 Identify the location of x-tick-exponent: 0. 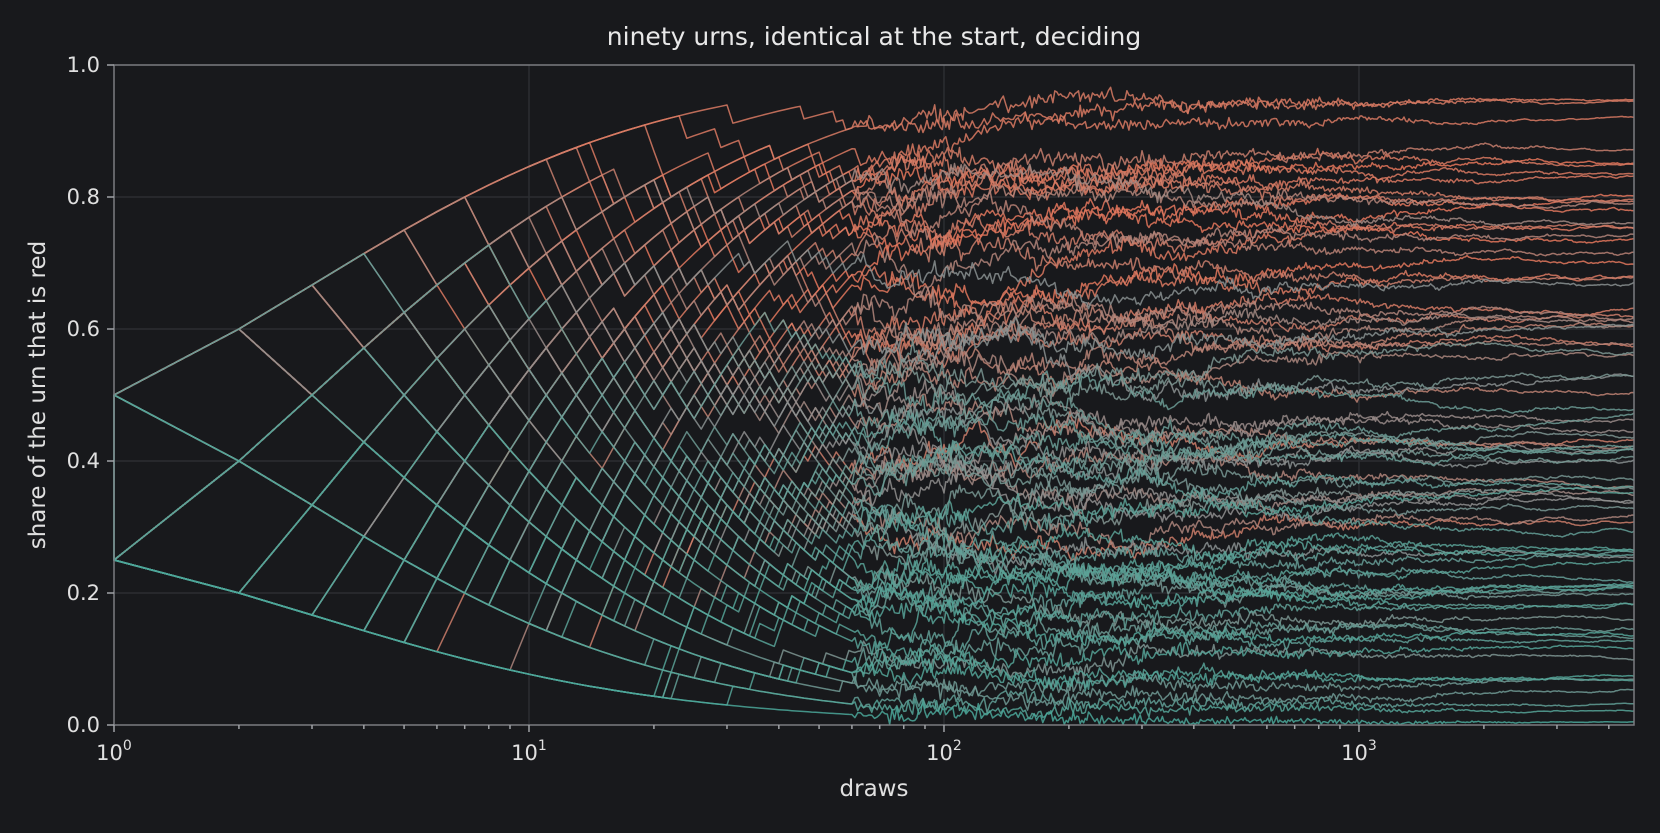
(127, 746).